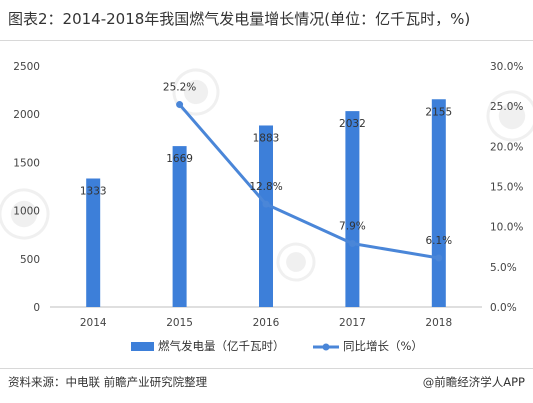 The image size is (533, 403). I want to click on y-left-tick-label: 1500, so click(26, 163).